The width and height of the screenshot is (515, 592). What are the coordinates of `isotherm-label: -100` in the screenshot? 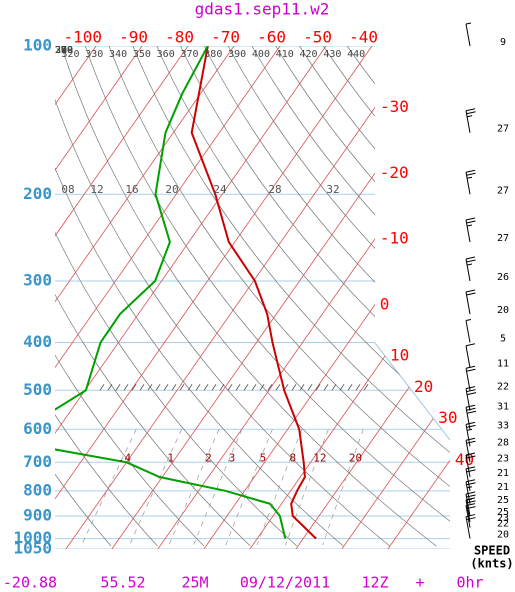 It's located at (82, 37).